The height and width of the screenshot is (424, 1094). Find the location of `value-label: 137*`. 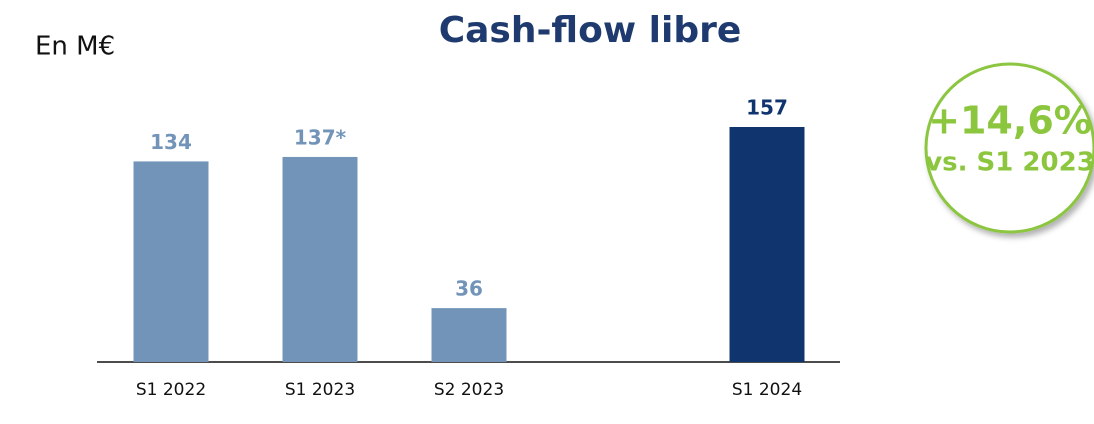

value-label: 137* is located at coordinates (320, 137).